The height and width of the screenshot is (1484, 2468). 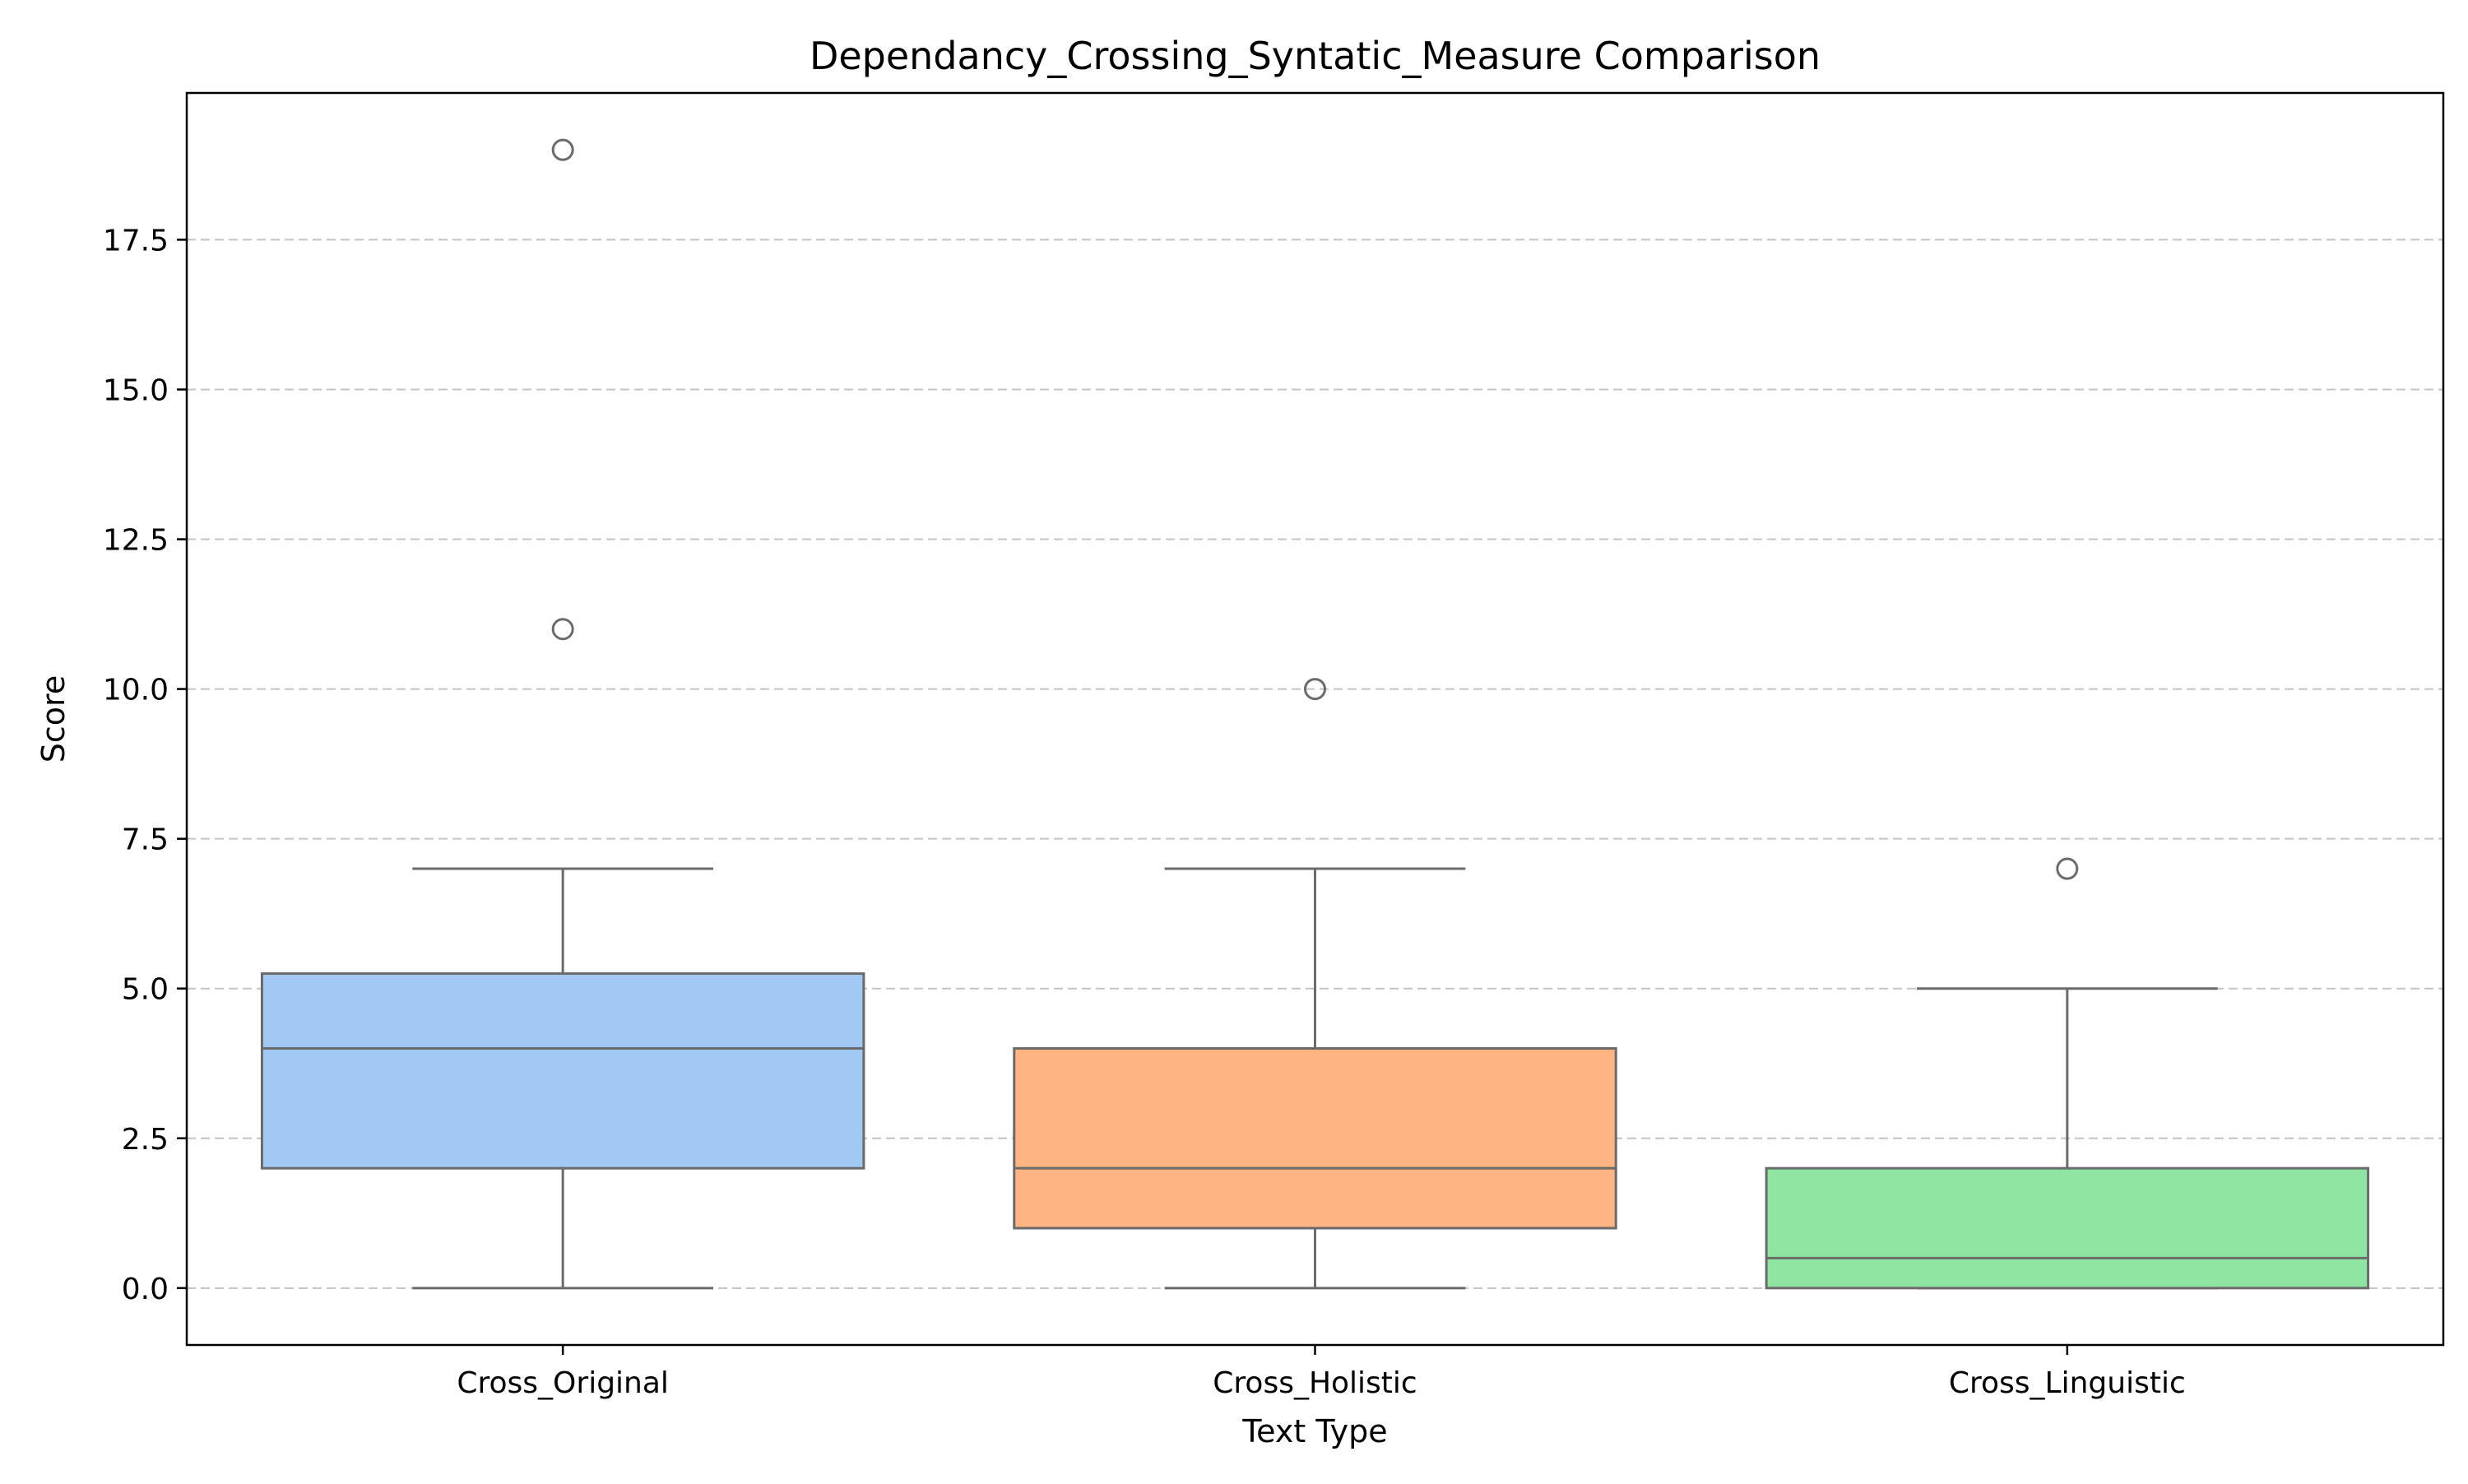 I want to click on x-axis-title: Text Type, so click(x=1314, y=1431).